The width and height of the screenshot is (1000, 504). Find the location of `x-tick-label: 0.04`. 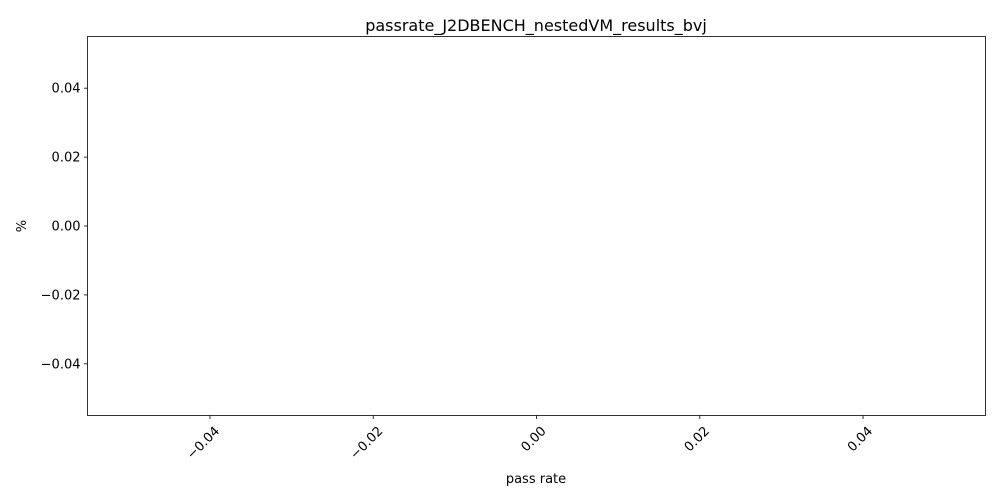

x-tick-label: 0.04 is located at coordinates (860, 439).